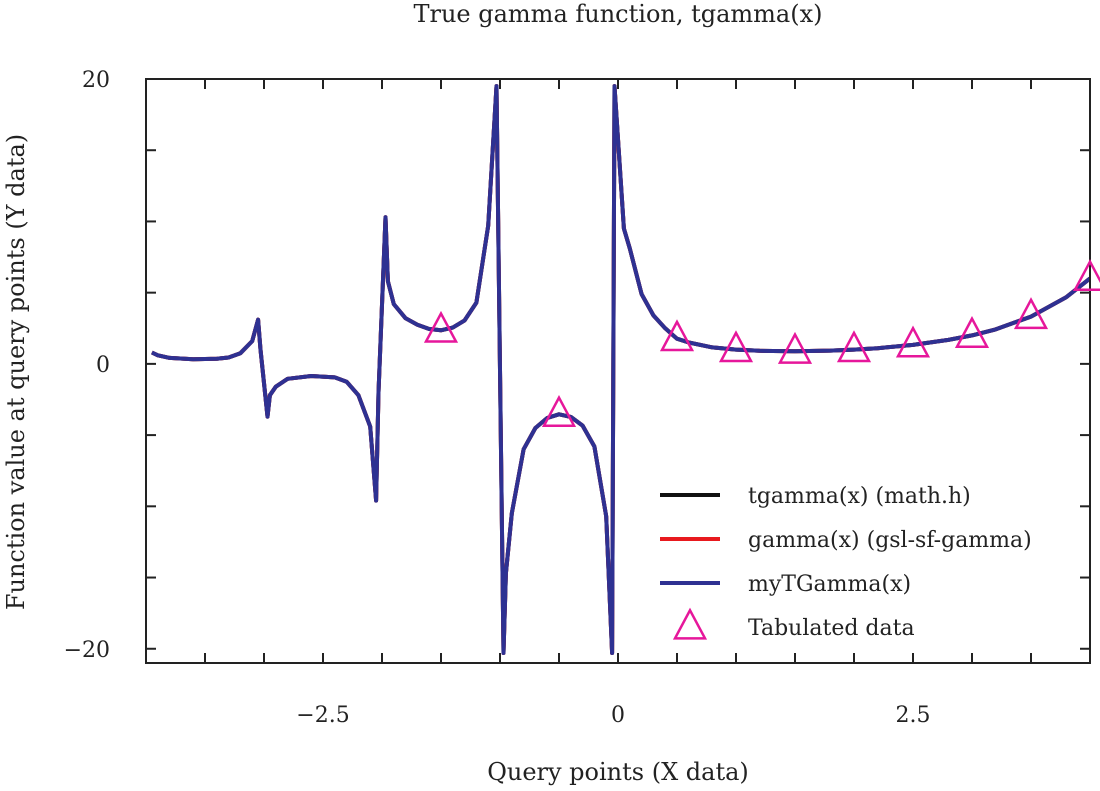 The width and height of the screenshot is (1100, 791). What do you see at coordinates (87, 650) in the screenshot?
I see `y-tick-label: −20` at bounding box center [87, 650].